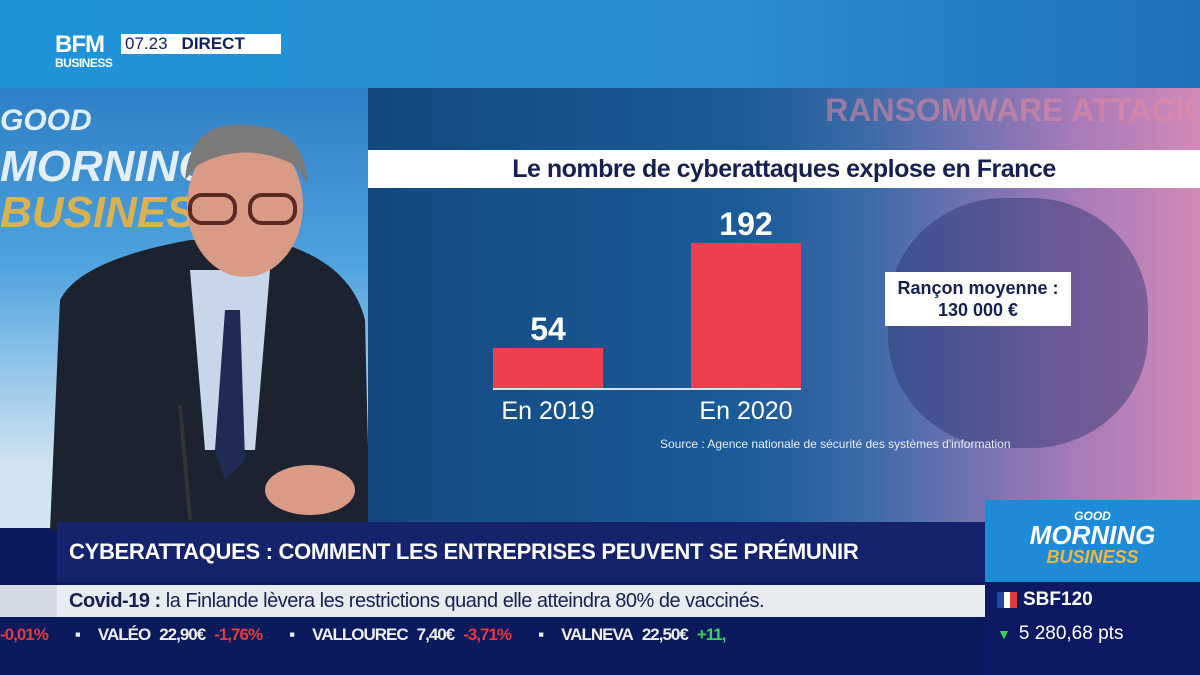 The height and width of the screenshot is (675, 1200). What do you see at coordinates (487, 634) in the screenshot?
I see `ticker-change: -3,71%` at bounding box center [487, 634].